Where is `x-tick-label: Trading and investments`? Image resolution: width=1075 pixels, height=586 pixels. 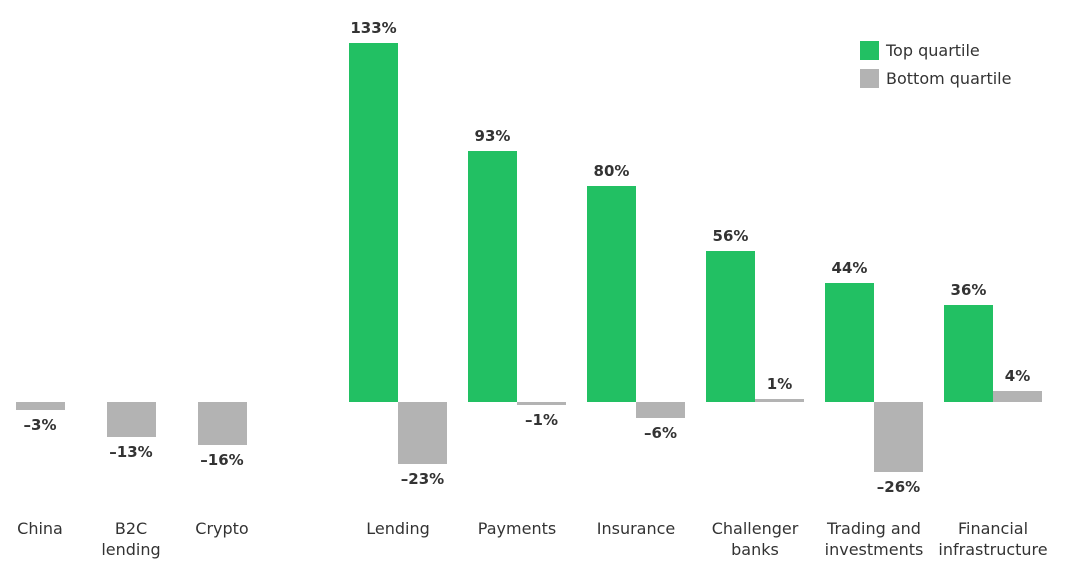
x-tick-label: Trading and investments is located at coordinates (874, 539).